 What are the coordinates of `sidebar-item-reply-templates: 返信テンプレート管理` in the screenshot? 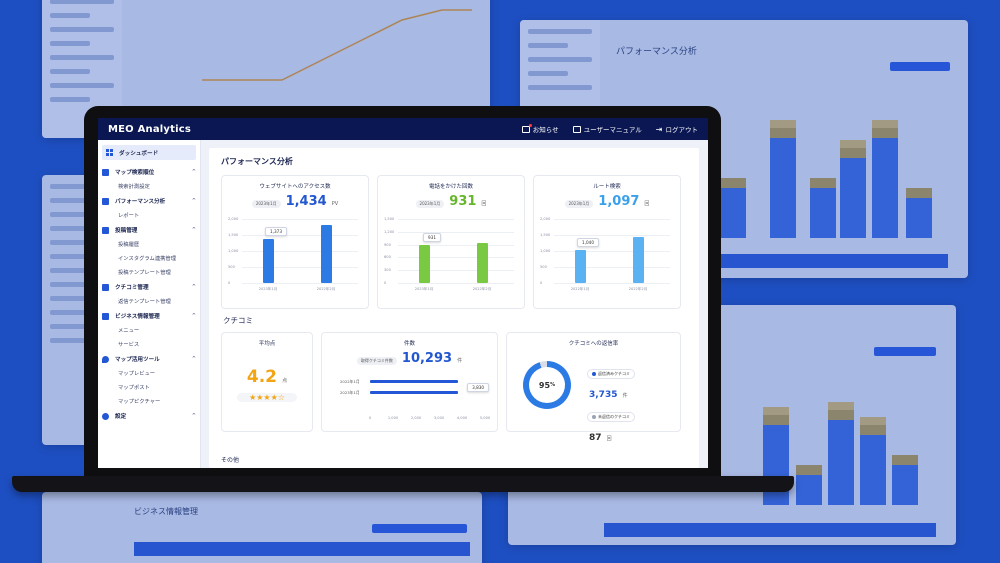 It's located at (144, 302).